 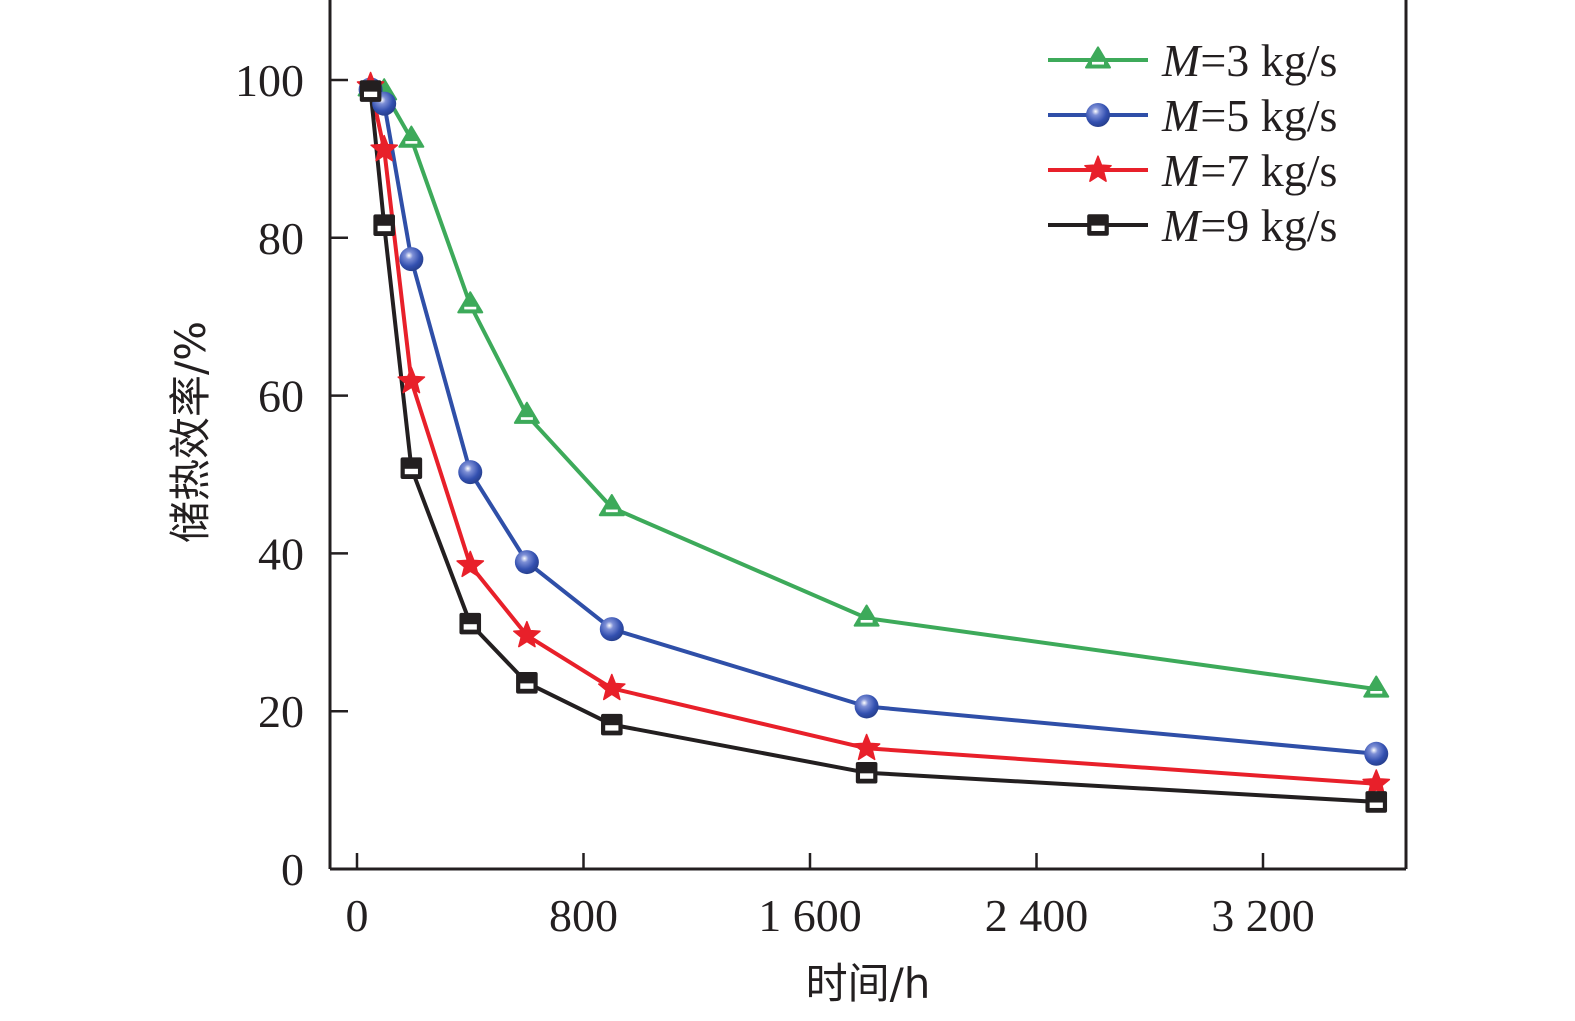 I want to click on legend: M=3 kg/sM=5 kg/sM=7 kg/sM=9 kg/s, so click(x=1192, y=143).